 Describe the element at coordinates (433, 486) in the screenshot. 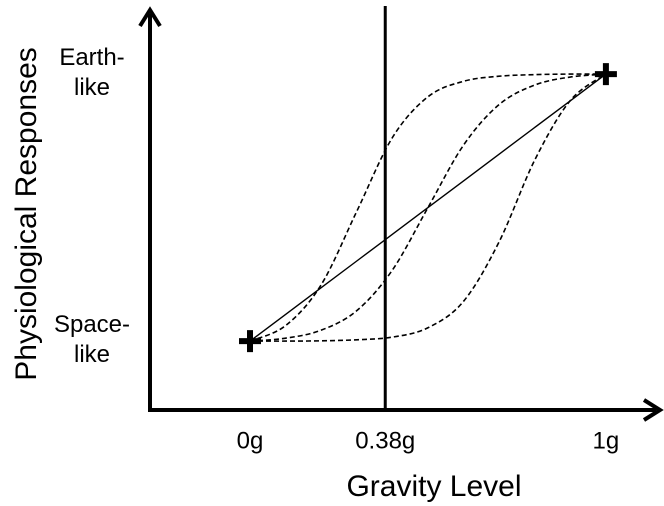

I see `x-axis-label: Gravity Level` at that location.